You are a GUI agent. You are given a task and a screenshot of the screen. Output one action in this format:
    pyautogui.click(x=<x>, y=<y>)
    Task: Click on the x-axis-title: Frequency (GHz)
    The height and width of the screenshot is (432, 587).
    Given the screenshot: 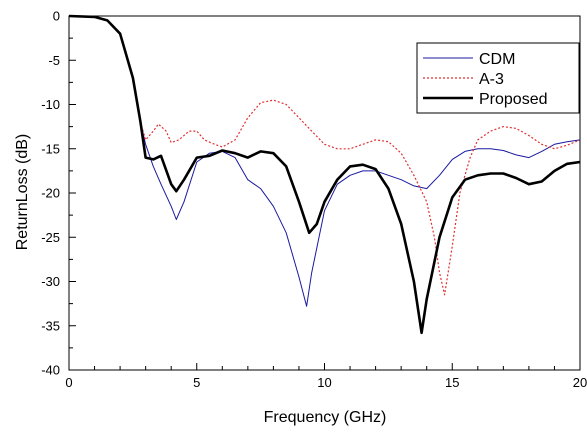 What is the action you would take?
    pyautogui.click(x=325, y=417)
    